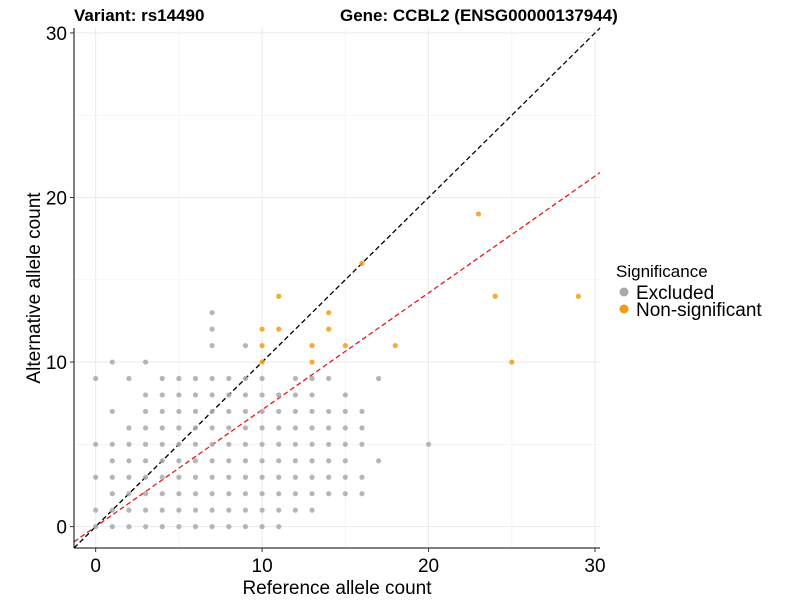  What do you see at coordinates (337, 588) in the screenshot?
I see `x-axis-label: Reference allele count` at bounding box center [337, 588].